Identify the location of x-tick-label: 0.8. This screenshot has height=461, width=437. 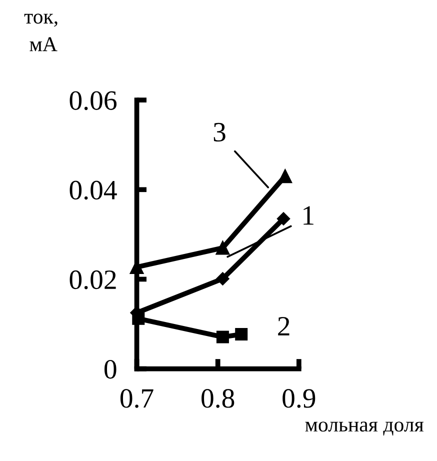
(218, 398).